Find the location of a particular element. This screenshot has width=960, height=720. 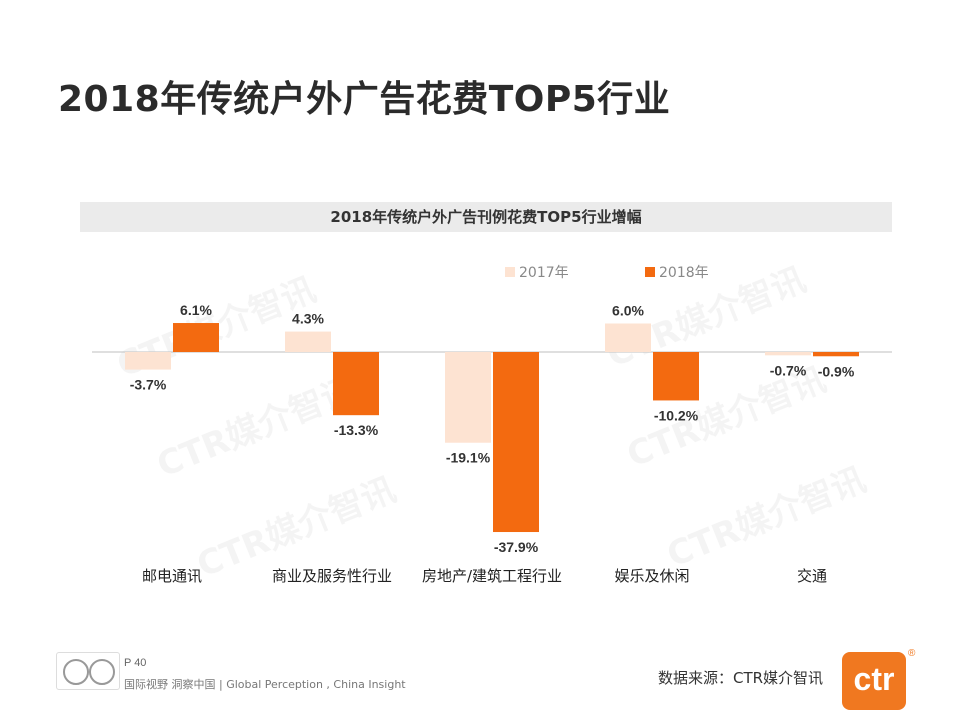

category-label-4: 交通 is located at coordinates (812, 576).